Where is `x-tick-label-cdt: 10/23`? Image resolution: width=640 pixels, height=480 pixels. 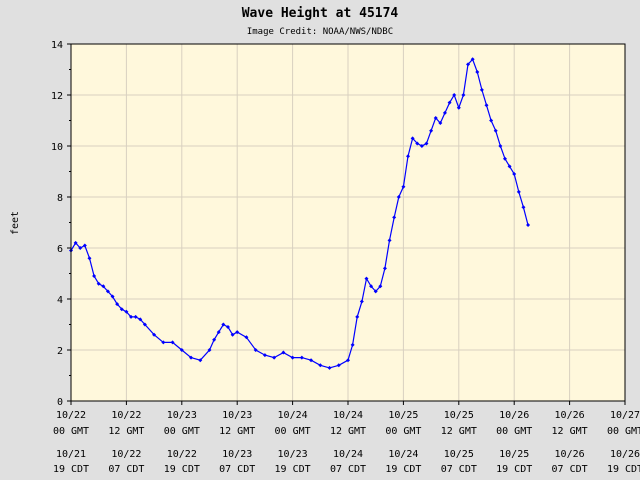
x-tick-label-cdt: 10/23 is located at coordinates (293, 454).